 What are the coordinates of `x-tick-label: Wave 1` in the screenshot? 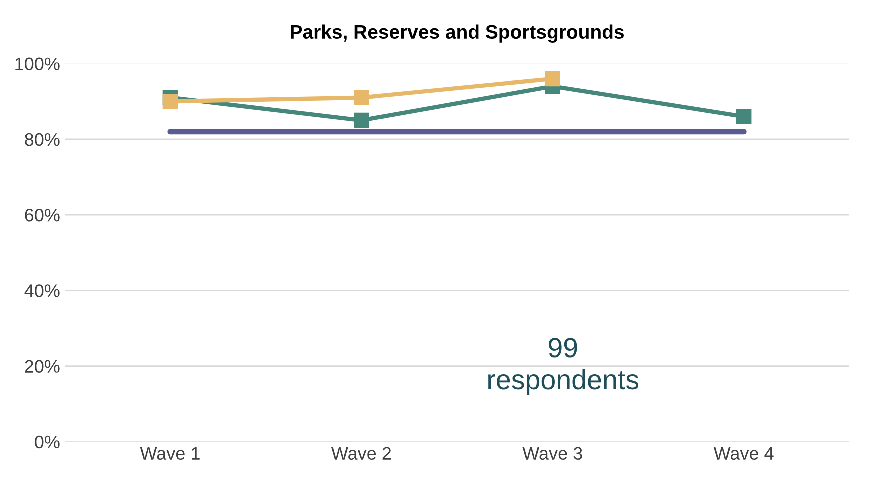 It's located at (170, 453).